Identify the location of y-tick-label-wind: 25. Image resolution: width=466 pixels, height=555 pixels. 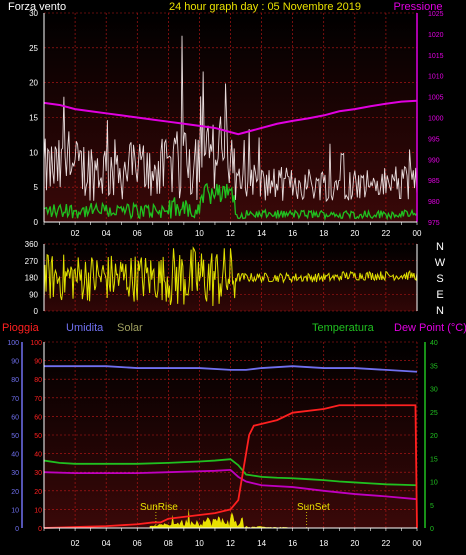
(33, 48).